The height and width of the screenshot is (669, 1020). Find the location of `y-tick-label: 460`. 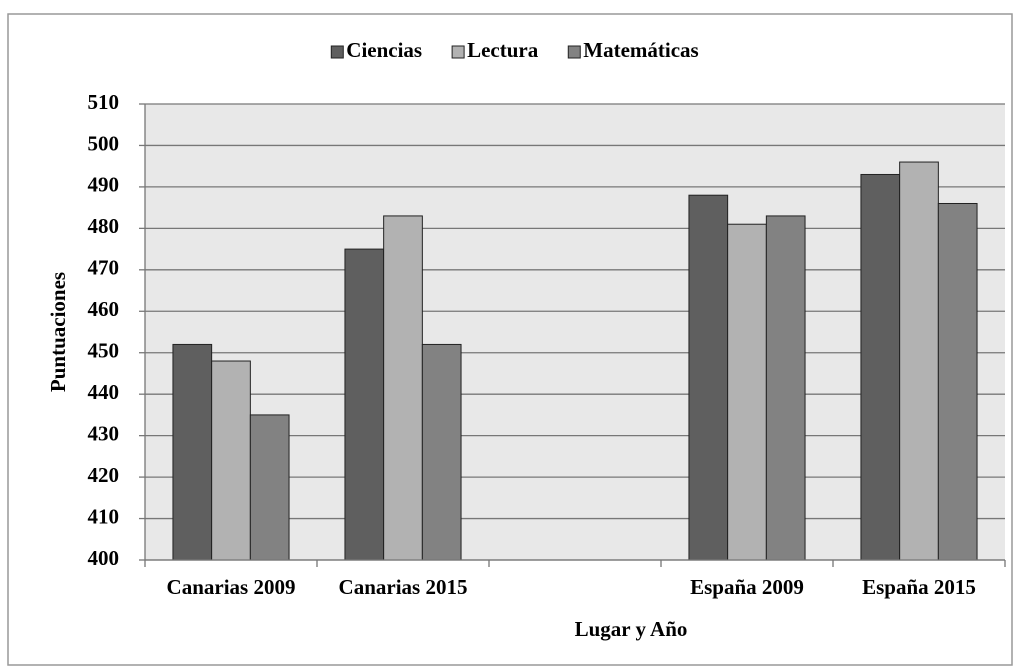

y-tick-label: 460 is located at coordinates (104, 309).